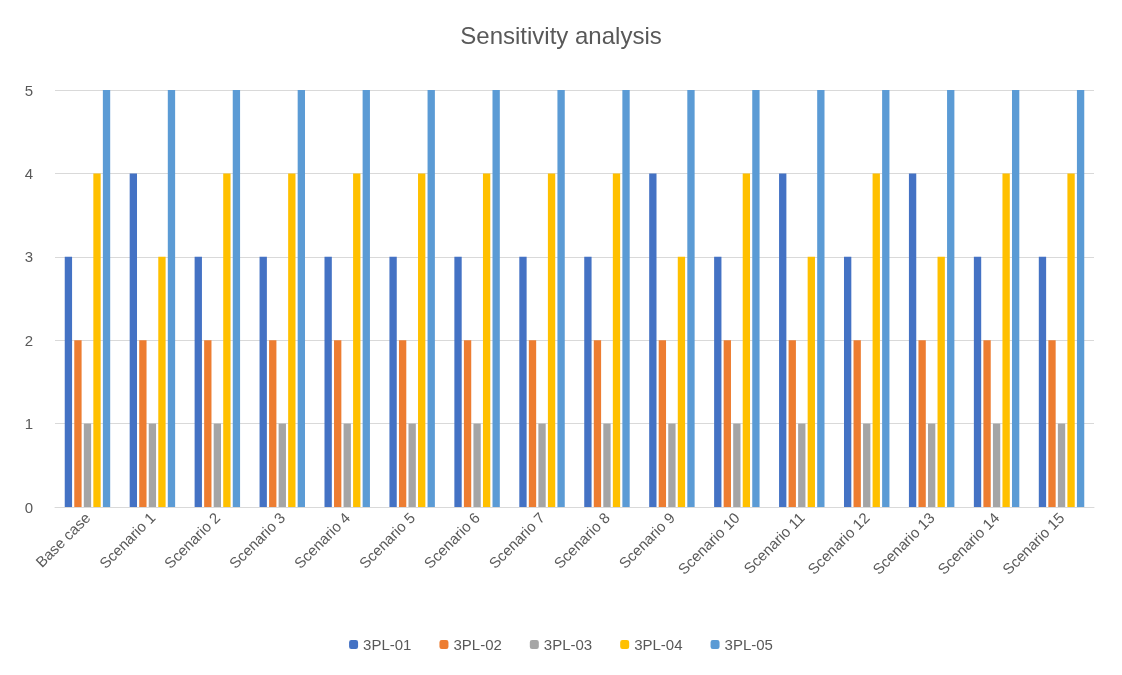  I want to click on legend-label: 3PL-03, so click(568, 644).